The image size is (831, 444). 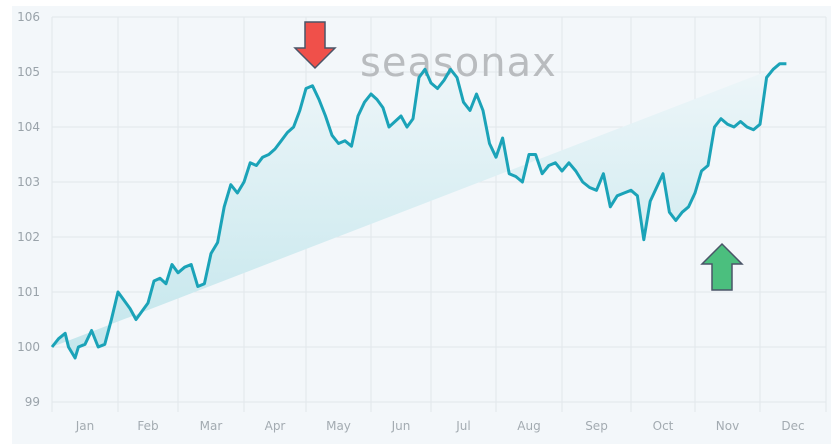 What do you see at coordinates (28, 209) in the screenshot?
I see `y-axis: 99 100 101 102 103 104 105 106` at bounding box center [28, 209].